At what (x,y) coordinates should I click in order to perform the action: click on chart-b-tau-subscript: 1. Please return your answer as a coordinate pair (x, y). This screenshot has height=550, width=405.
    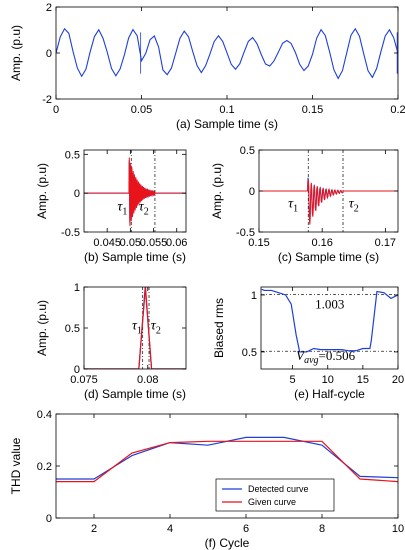
    Looking at the image, I should click on (124, 211).